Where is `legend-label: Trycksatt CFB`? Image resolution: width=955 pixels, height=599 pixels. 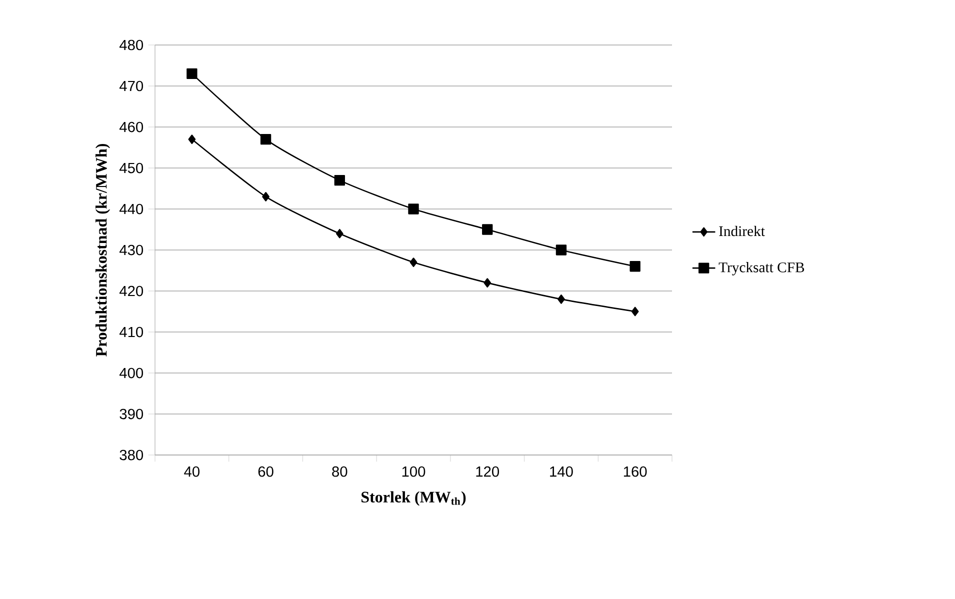 legend-label: Trycksatt CFB is located at coordinates (761, 269).